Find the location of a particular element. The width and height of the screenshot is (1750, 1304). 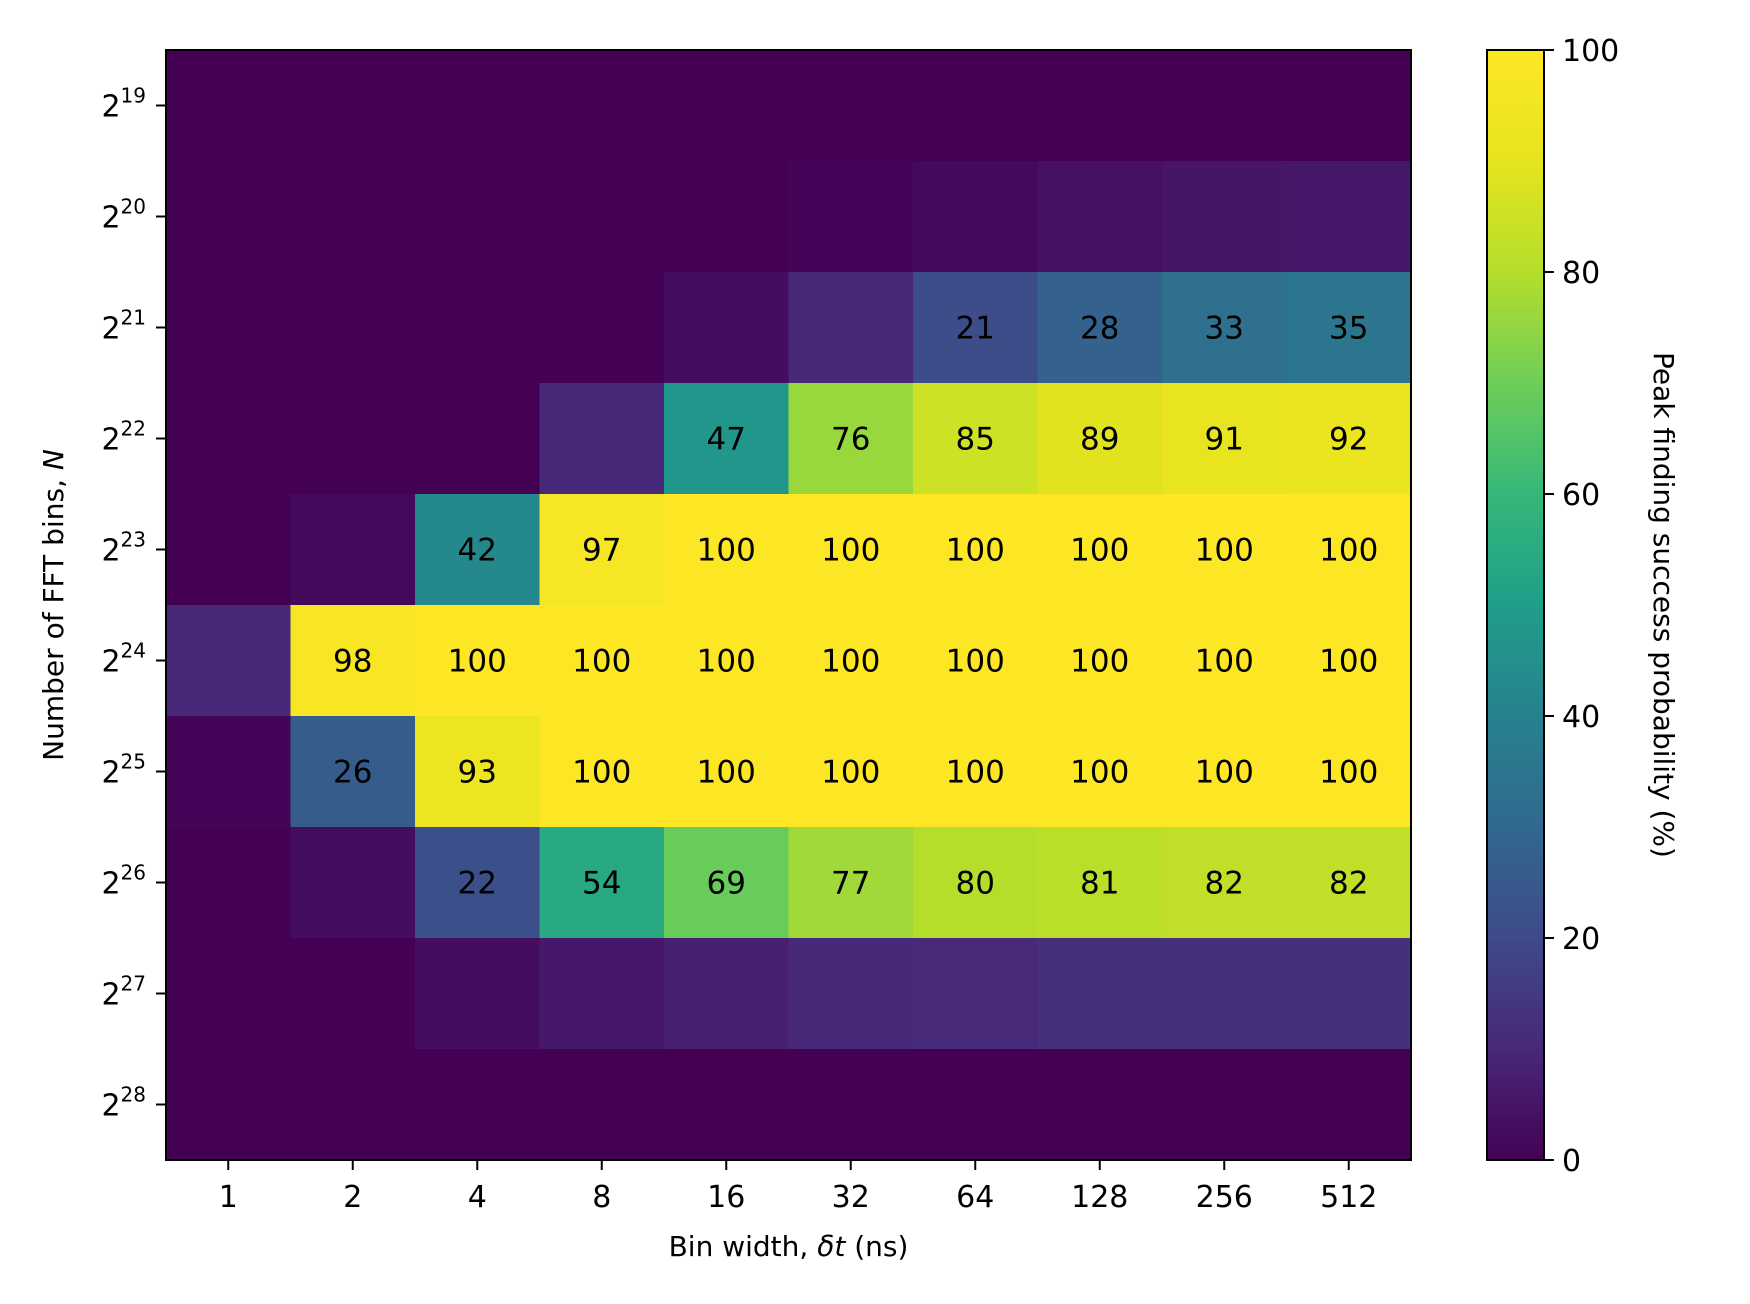

cell-value-label: 35 is located at coordinates (1348, 329).